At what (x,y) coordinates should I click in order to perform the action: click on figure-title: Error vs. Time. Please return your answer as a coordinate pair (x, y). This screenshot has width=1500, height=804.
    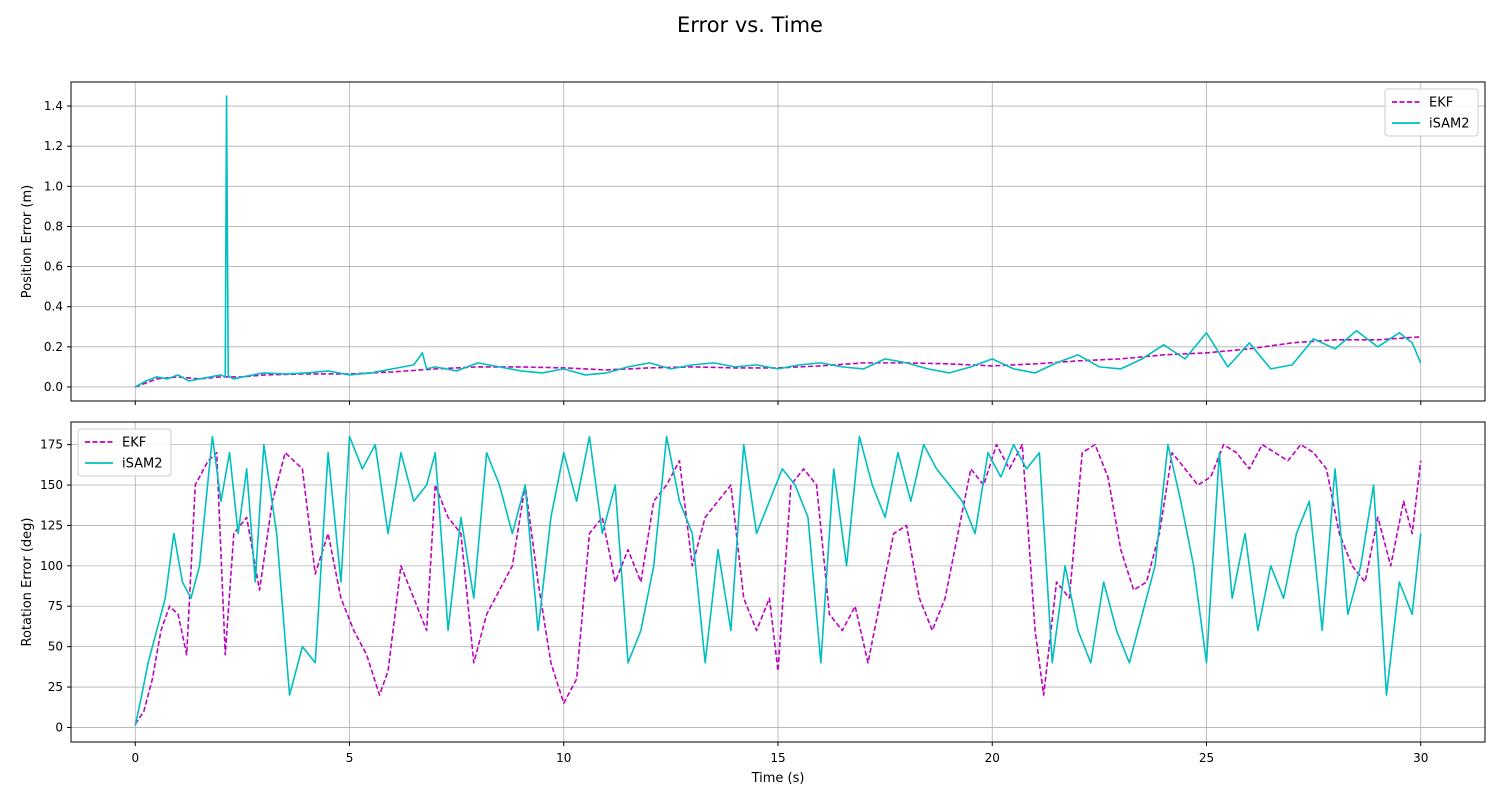
    Looking at the image, I should click on (750, 25).